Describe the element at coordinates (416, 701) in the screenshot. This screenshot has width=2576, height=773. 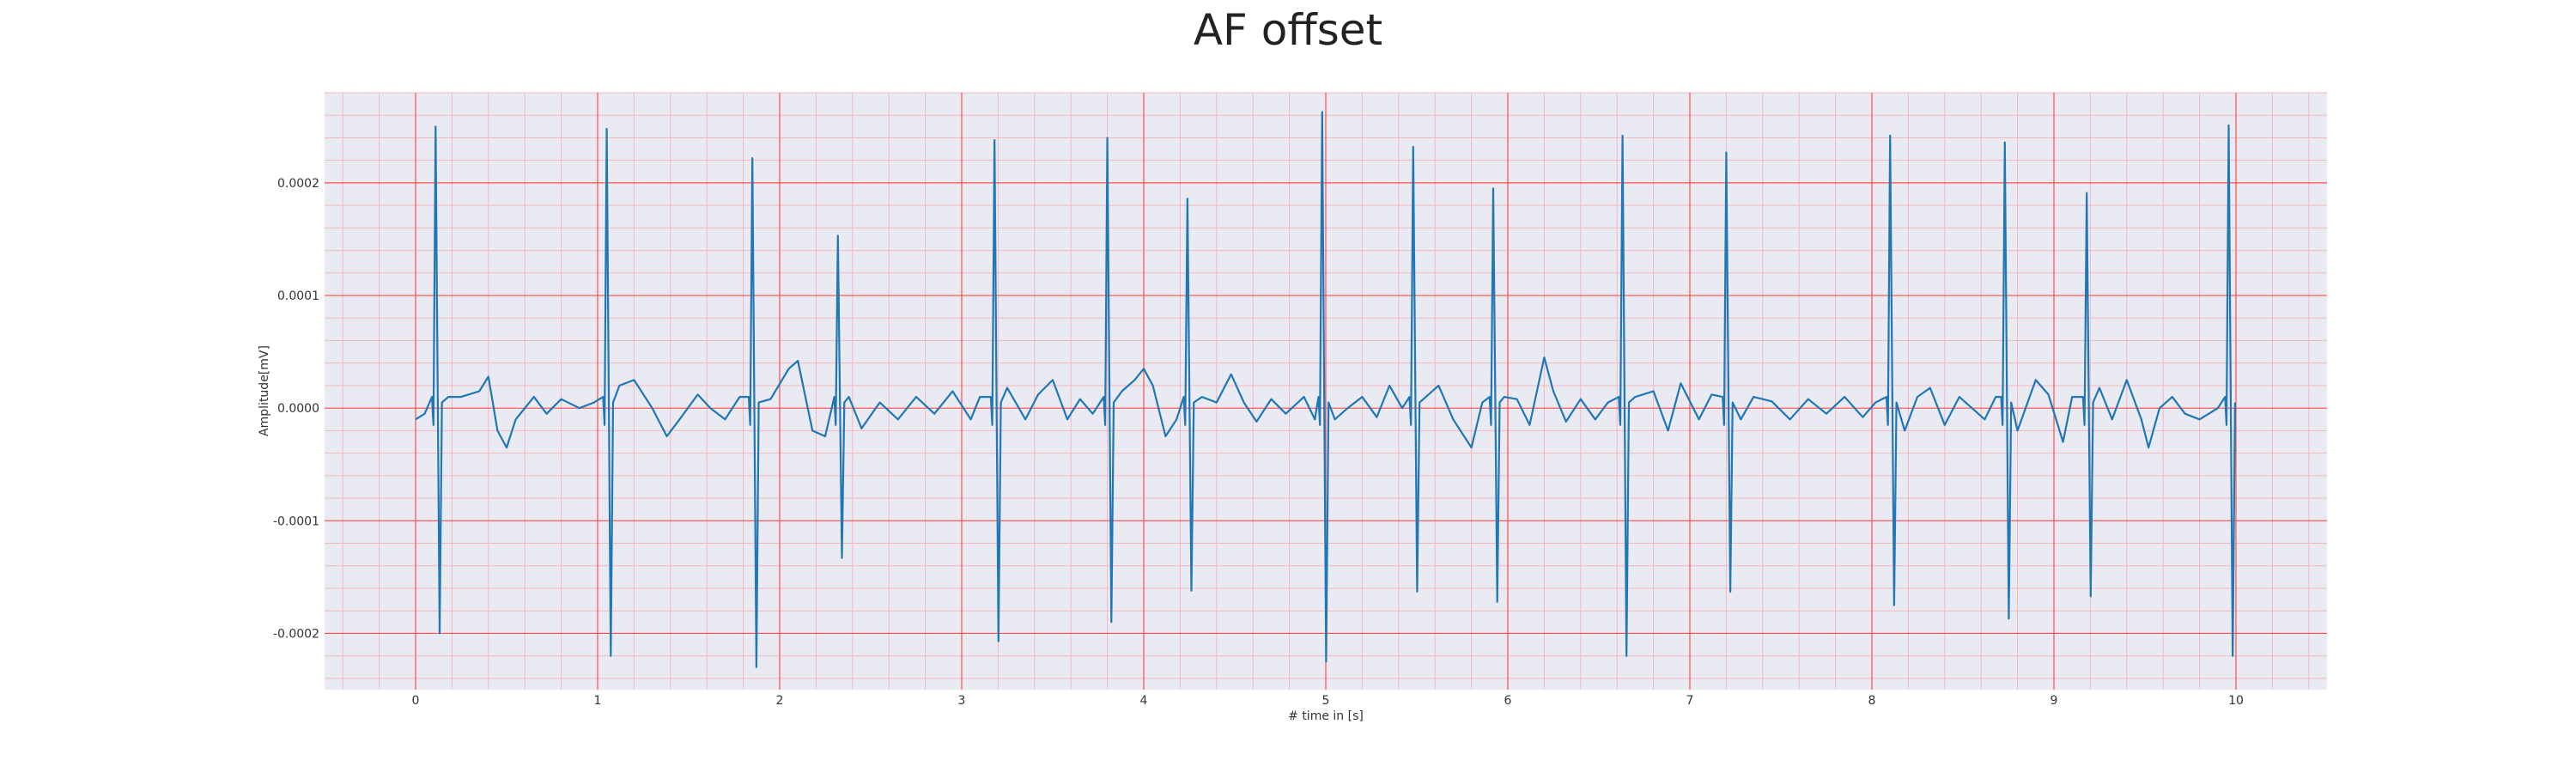
I see `x-tick-label: 0` at that location.